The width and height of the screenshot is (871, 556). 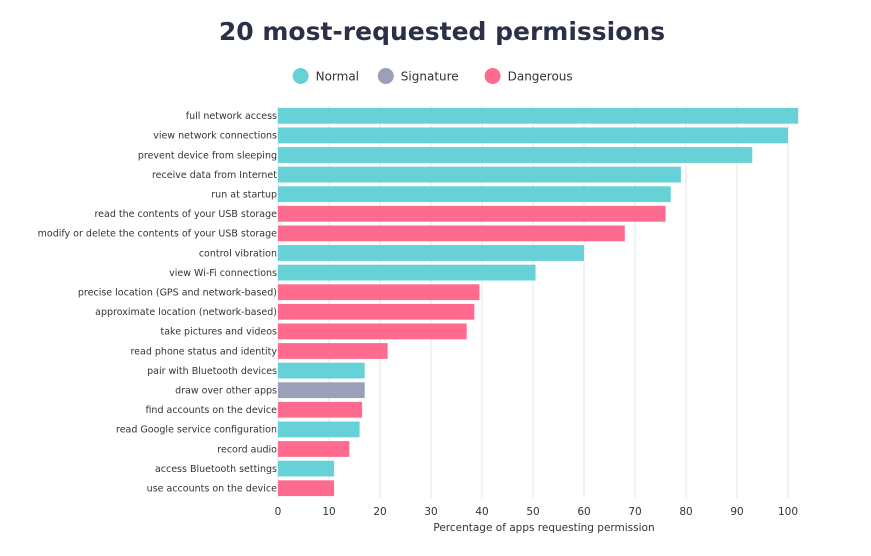 I want to click on category-label: run at startup, so click(x=244, y=195).